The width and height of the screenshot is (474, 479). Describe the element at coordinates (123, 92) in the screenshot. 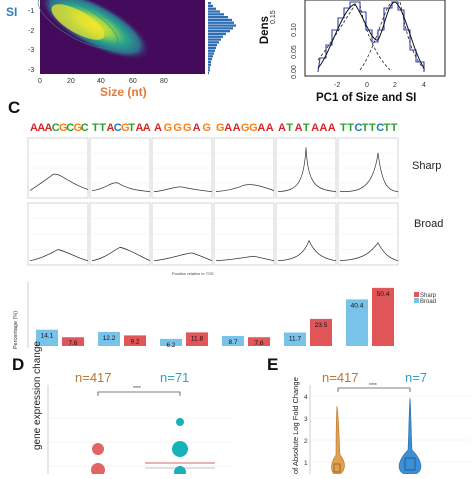

I see `panel-a-x-label: Size (nt)` at that location.